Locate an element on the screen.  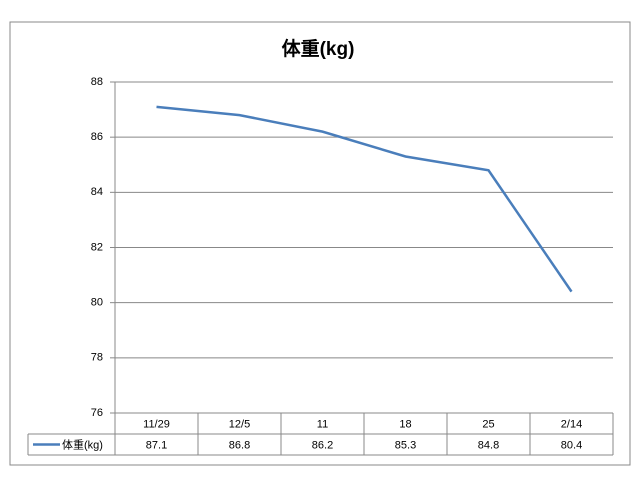
data-table-value: 80.4 is located at coordinates (571, 445).